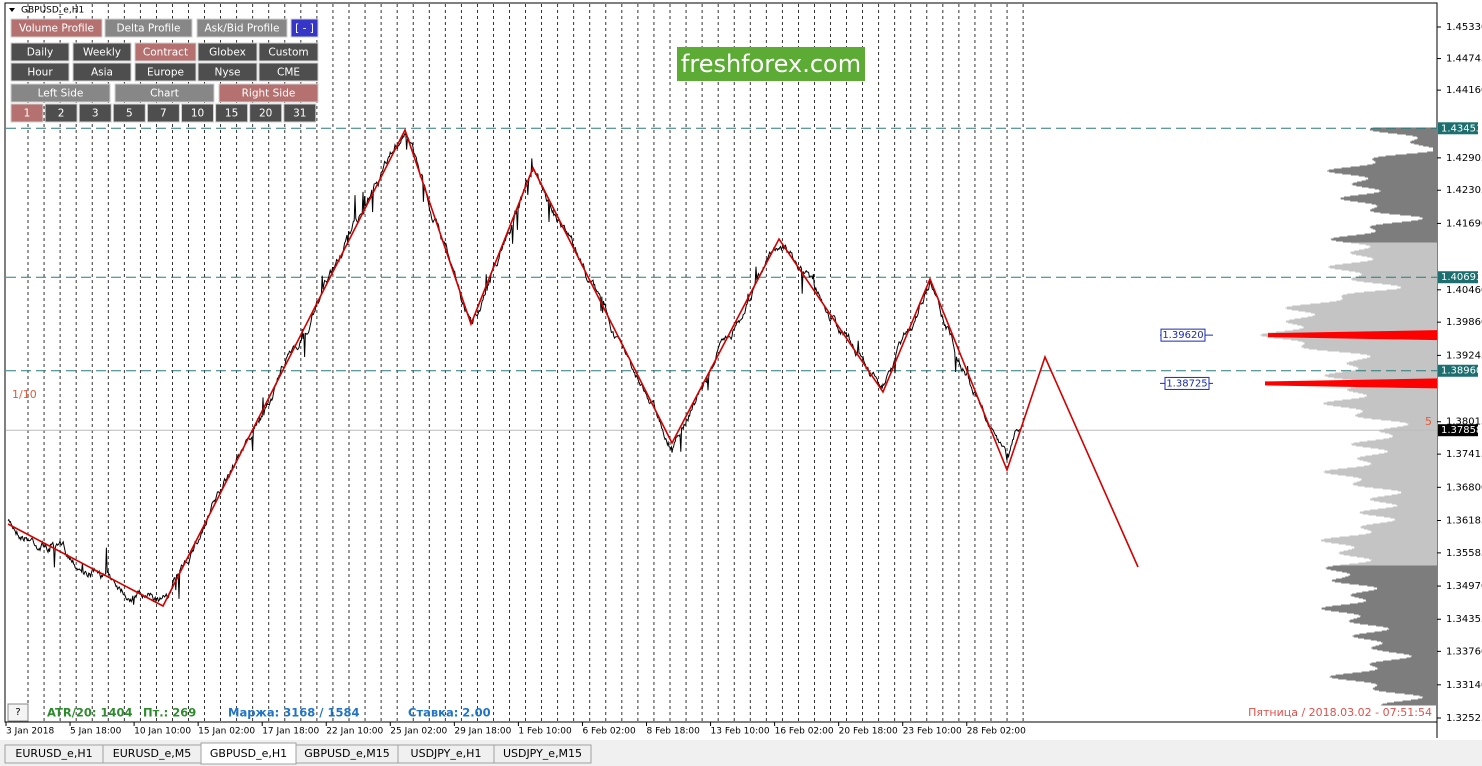 This screenshot has width=1482, height=766. I want to click on volume-profile: 1.39620 1.38725, so click(1298, 416).